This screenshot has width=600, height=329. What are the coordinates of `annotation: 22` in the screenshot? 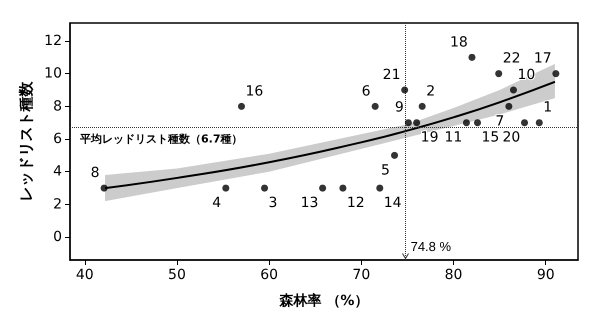 It's located at (511, 58).